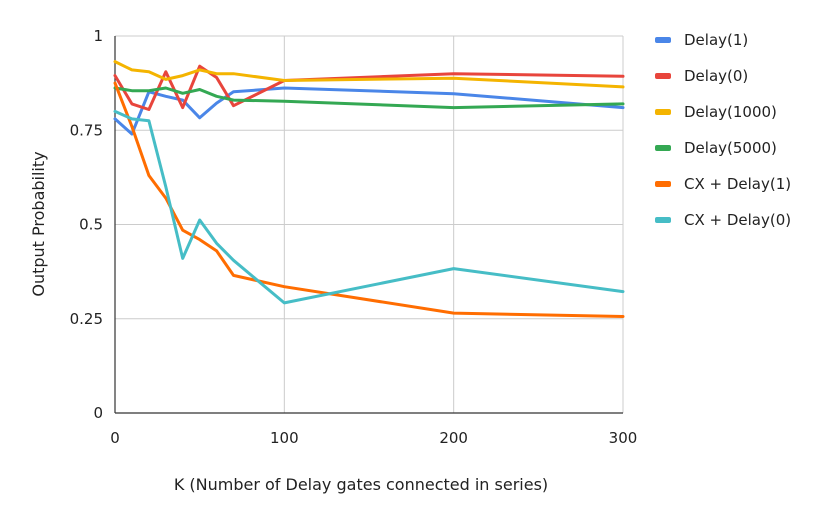  What do you see at coordinates (623, 438) in the screenshot?
I see `x-tick-label: 300` at bounding box center [623, 438].